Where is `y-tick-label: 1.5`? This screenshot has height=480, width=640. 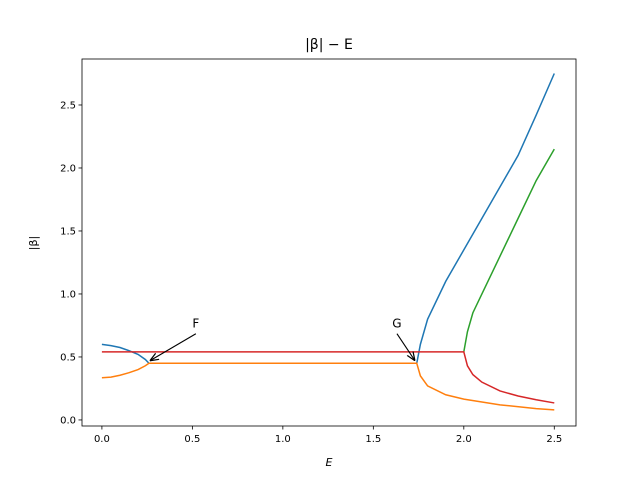
y-tick-label: 1.5 is located at coordinates (68, 231).